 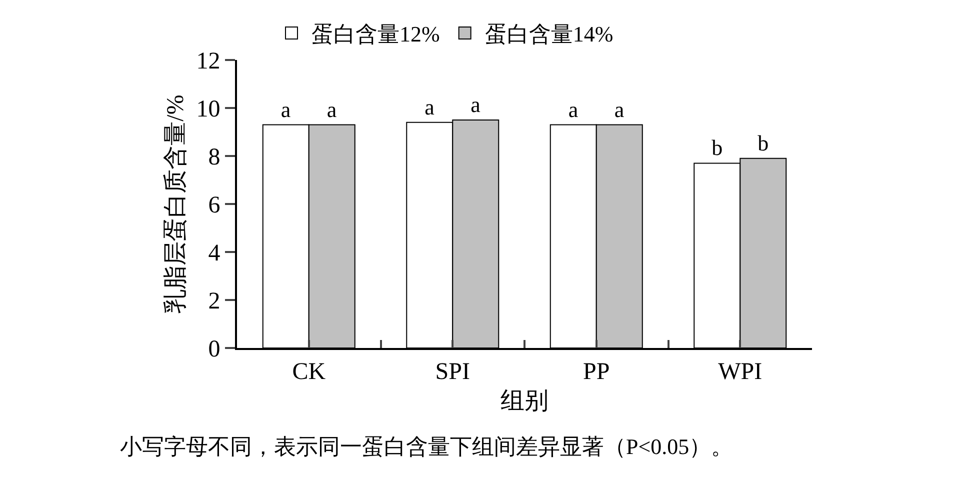 What do you see at coordinates (214, 157) in the screenshot?
I see `y-tick-label: 8` at bounding box center [214, 157].